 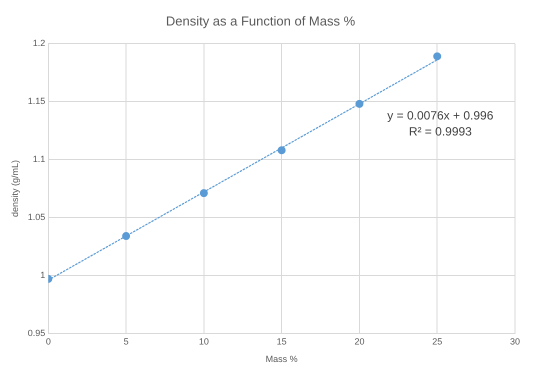 I want to click on x-tick-label: 30, so click(x=515, y=341).